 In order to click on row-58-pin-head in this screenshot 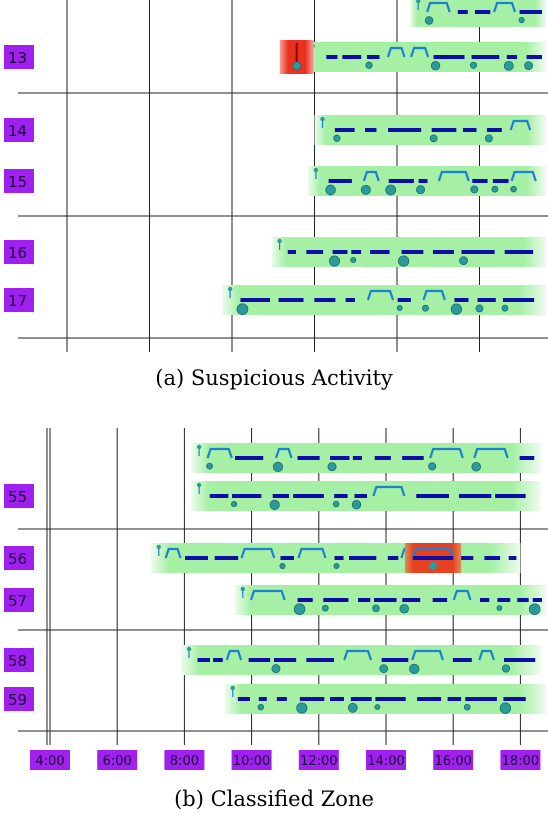, I will do `click(189, 649)`.